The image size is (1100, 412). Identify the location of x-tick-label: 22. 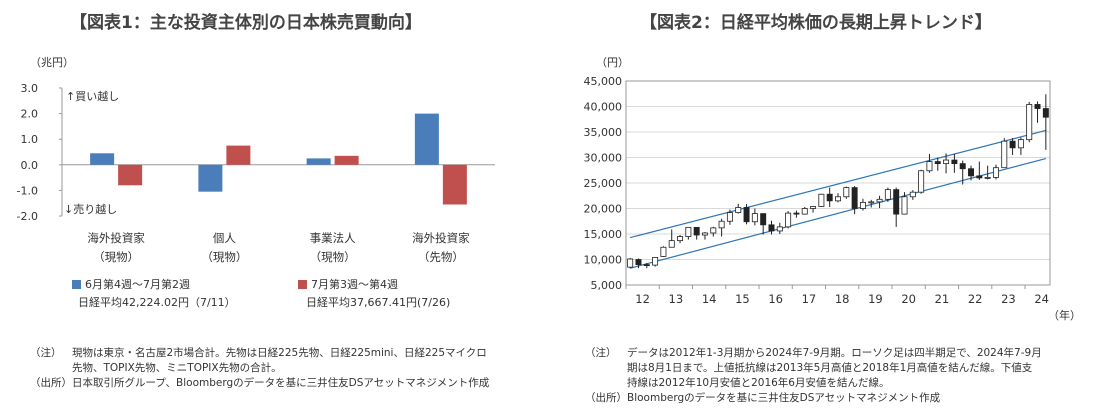
(975, 299).